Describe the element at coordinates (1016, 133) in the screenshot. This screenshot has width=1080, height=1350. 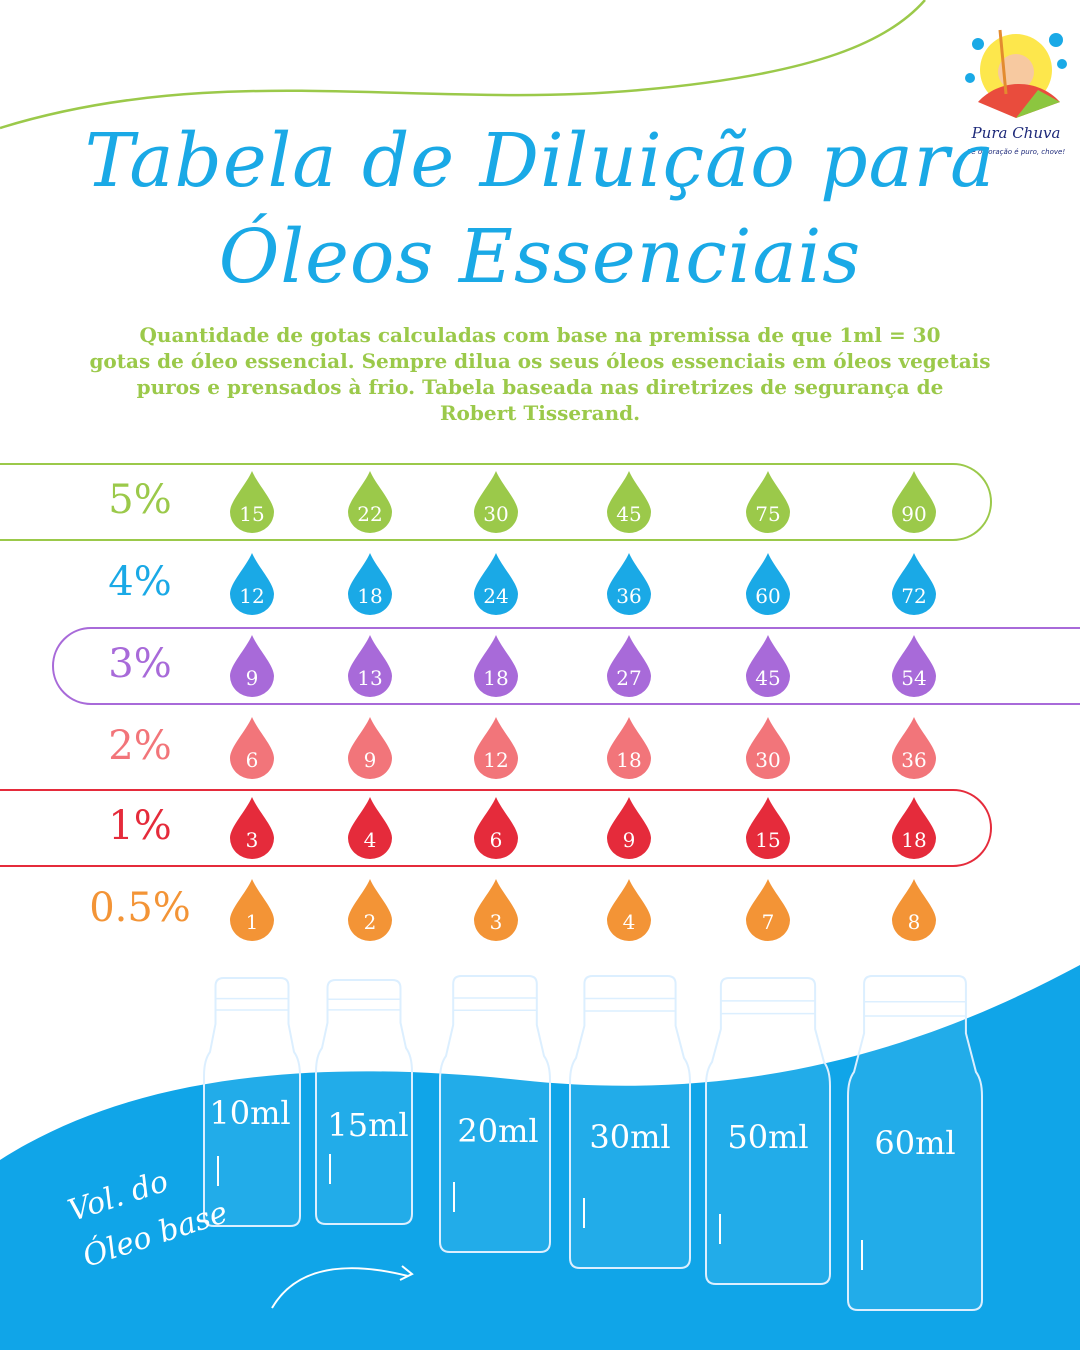
I see `logo-name: Pura Chuva` at that location.